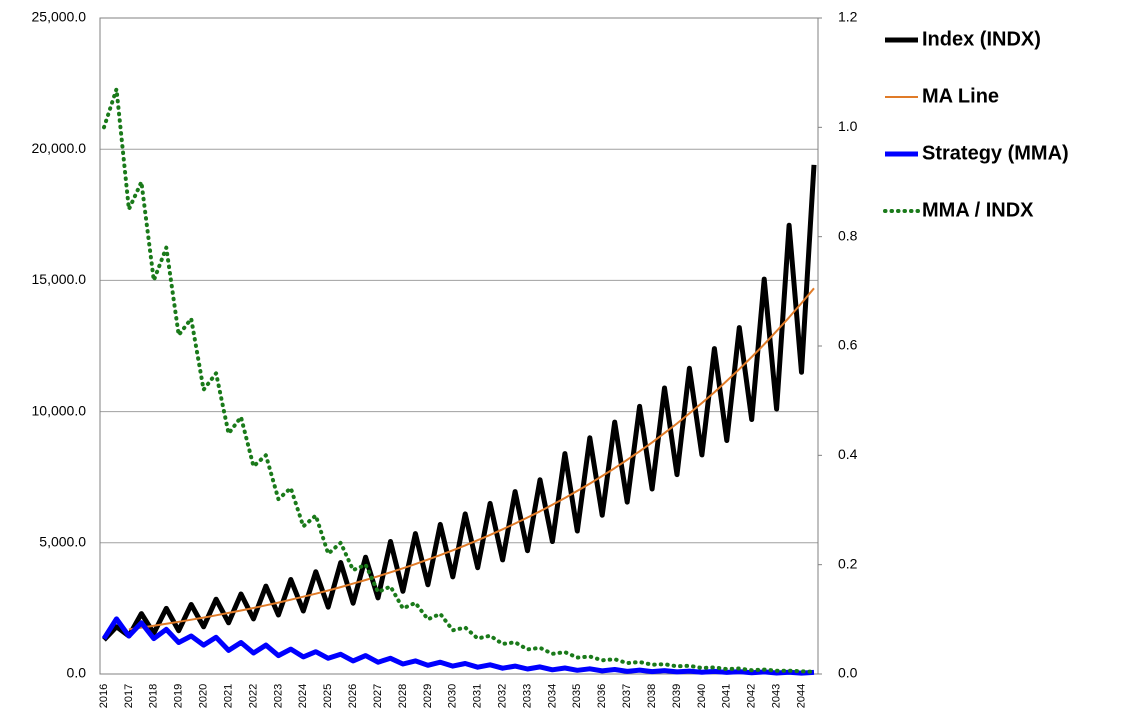 The height and width of the screenshot is (724, 1124). What do you see at coordinates (59, 148) in the screenshot?
I see `y-tick-label: 20,000.0` at bounding box center [59, 148].